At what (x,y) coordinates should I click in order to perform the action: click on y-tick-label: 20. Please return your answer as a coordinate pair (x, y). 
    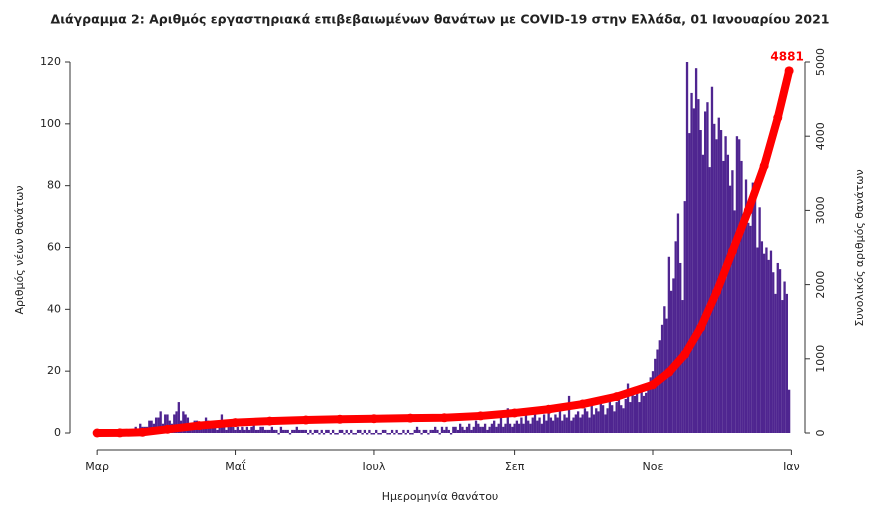
    Looking at the image, I should click on (54, 370).